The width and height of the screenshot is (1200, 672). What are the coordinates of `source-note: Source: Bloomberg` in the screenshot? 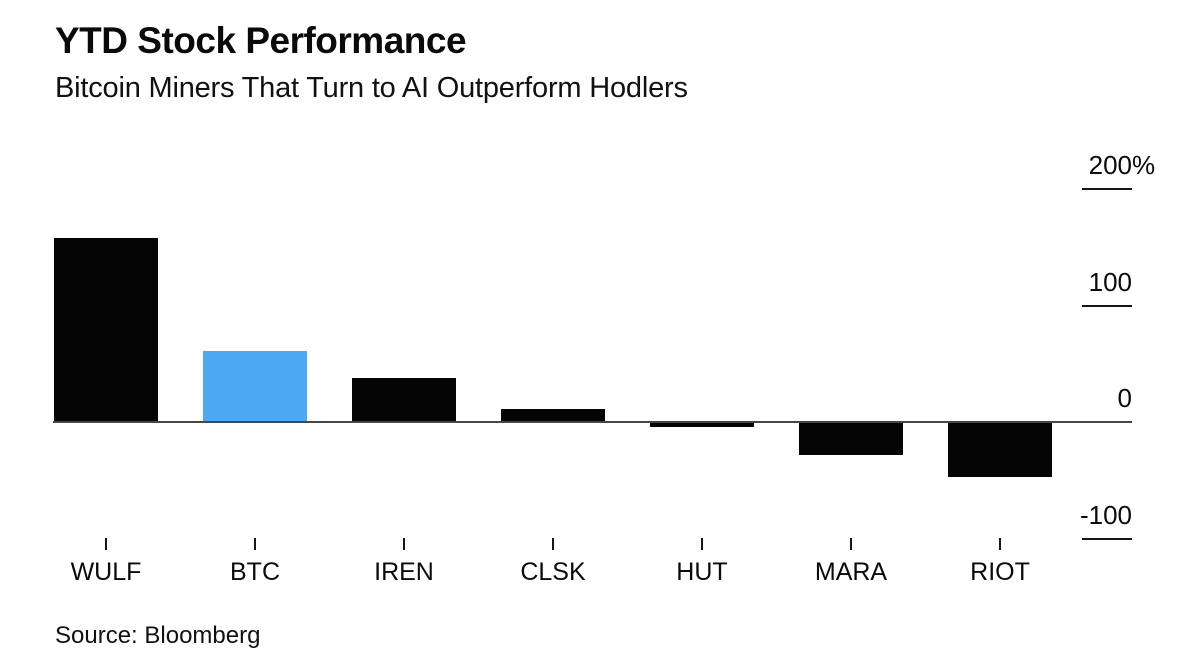 It's located at (158, 635).